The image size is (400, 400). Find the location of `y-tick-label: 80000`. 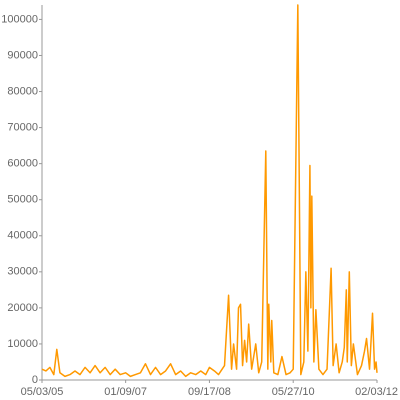

y-tick-label: 80000 is located at coordinates (22, 91).